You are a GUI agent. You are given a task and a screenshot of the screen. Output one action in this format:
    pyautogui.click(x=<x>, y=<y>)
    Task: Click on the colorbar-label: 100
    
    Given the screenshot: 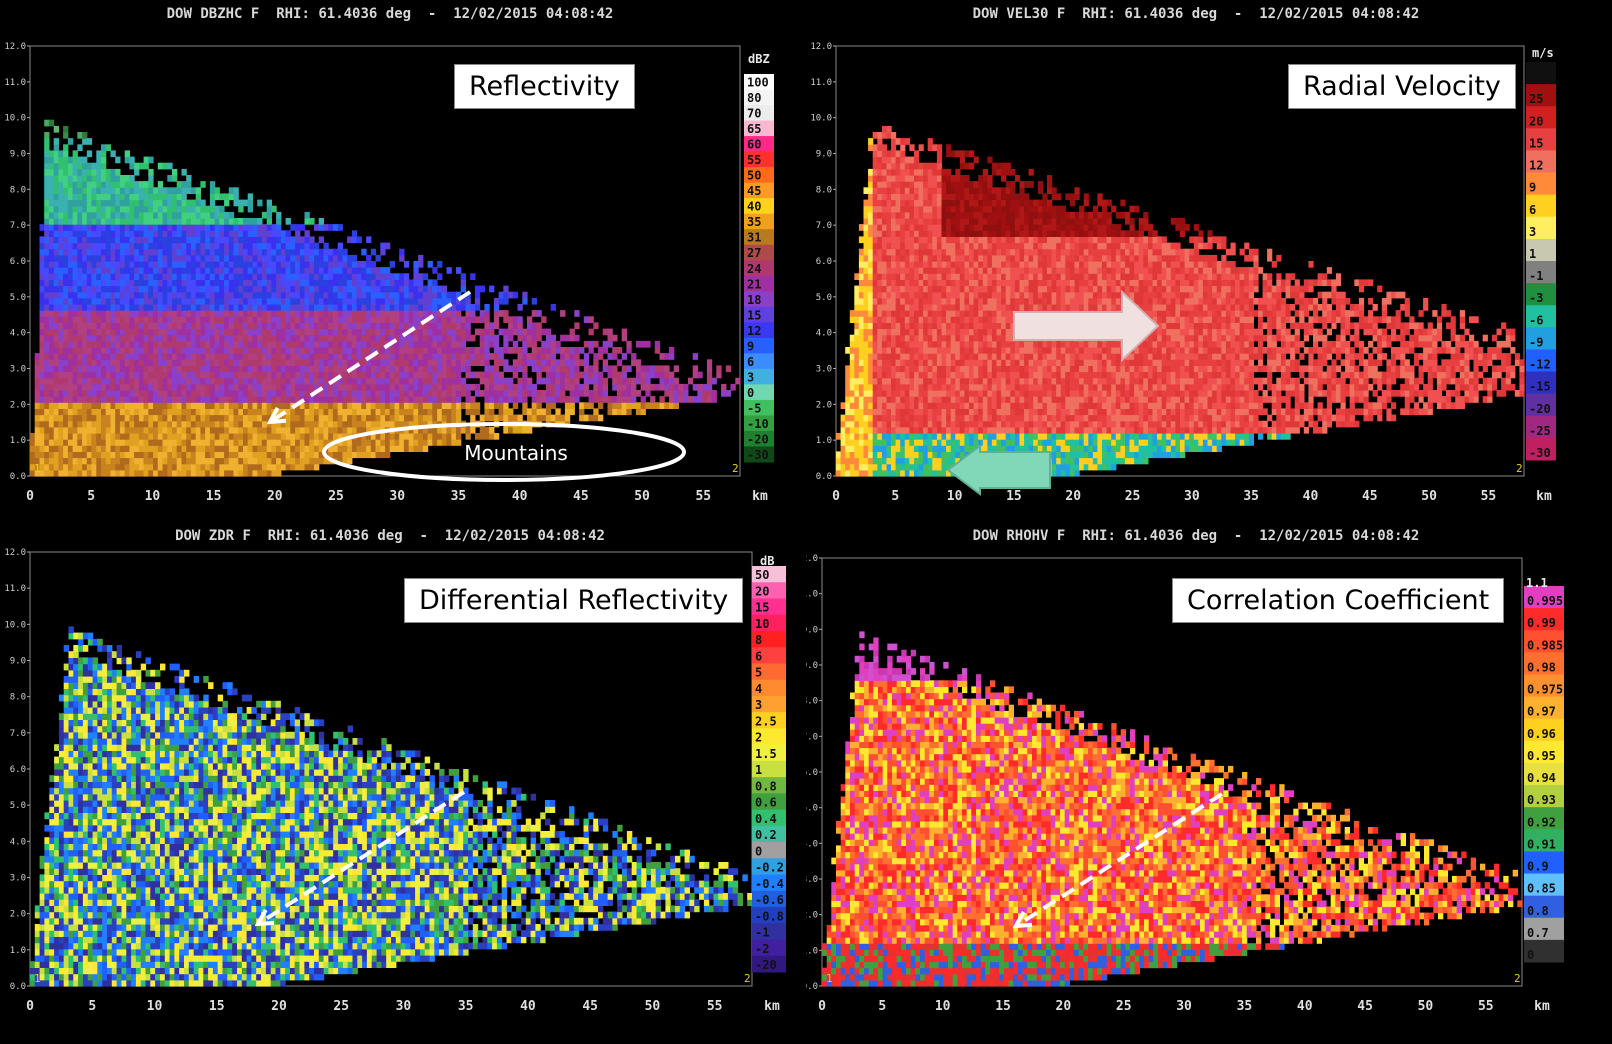 What is the action you would take?
    pyautogui.click(x=758, y=83)
    